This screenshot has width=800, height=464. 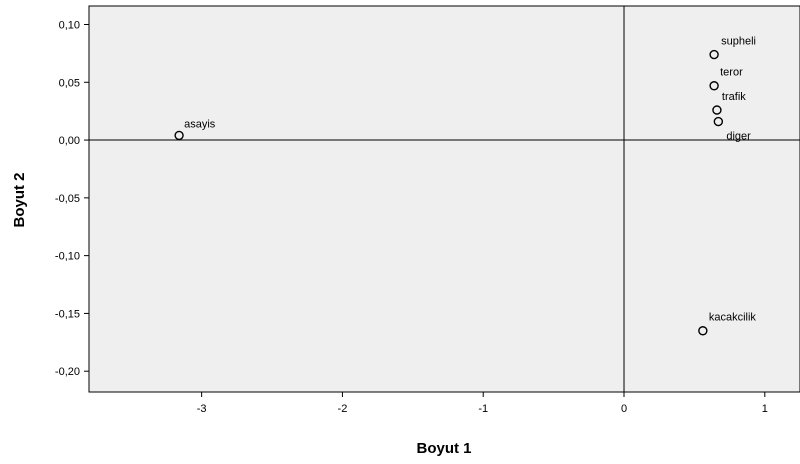 I want to click on y-tick-label: 0,10, so click(x=69, y=25).